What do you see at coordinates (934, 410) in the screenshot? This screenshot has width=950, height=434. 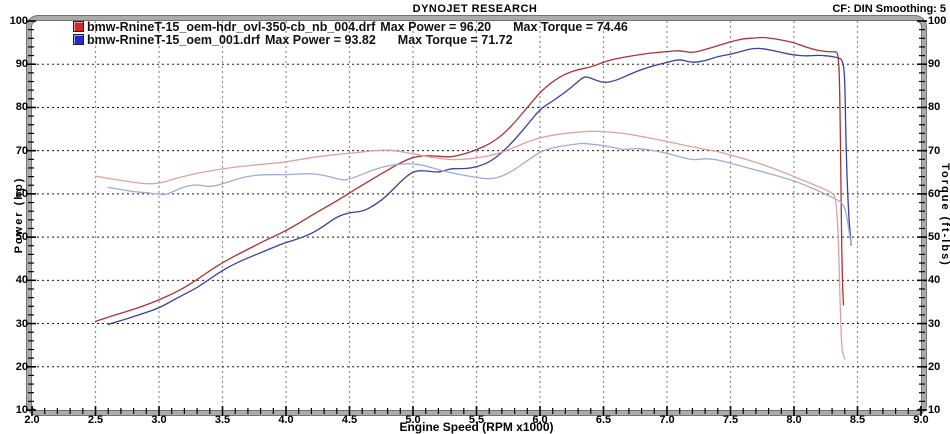 I see `torque-tick-label: 10` at bounding box center [934, 410].